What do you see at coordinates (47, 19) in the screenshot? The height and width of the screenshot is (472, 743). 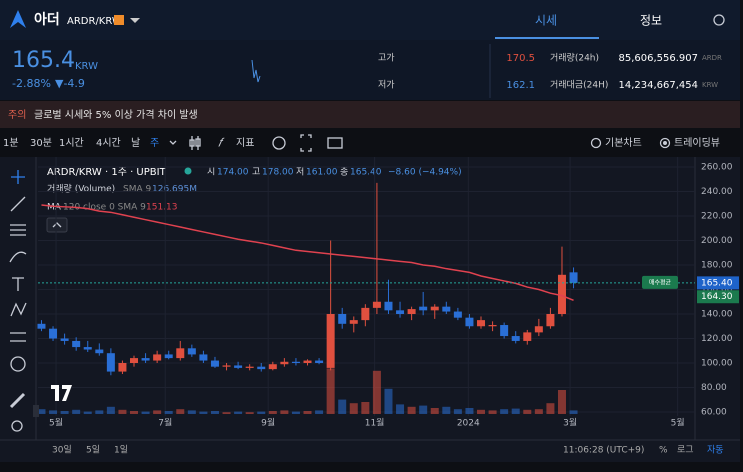 I see `coin-name: 아더` at bounding box center [47, 19].